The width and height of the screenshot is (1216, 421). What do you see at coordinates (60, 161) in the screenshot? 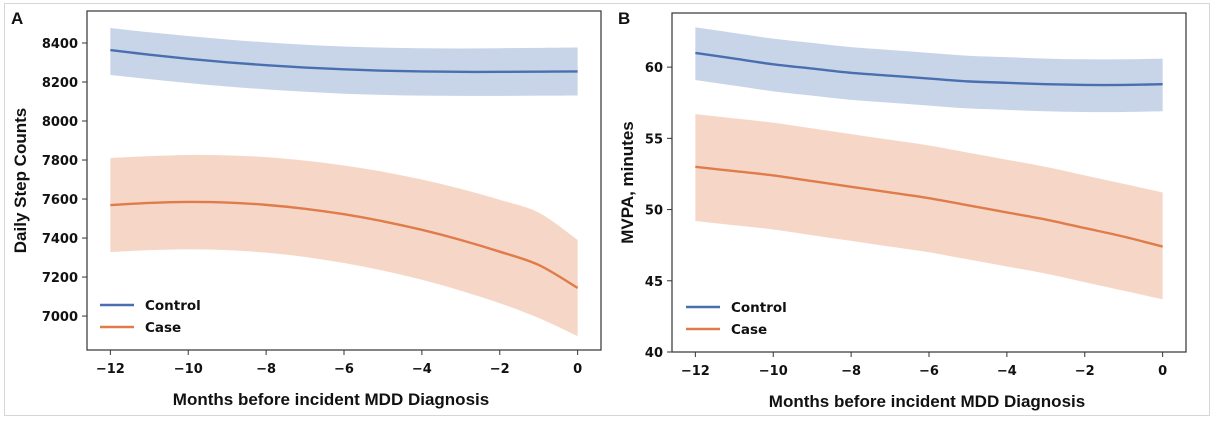
I see `y-tick-label: 7800` at bounding box center [60, 161].